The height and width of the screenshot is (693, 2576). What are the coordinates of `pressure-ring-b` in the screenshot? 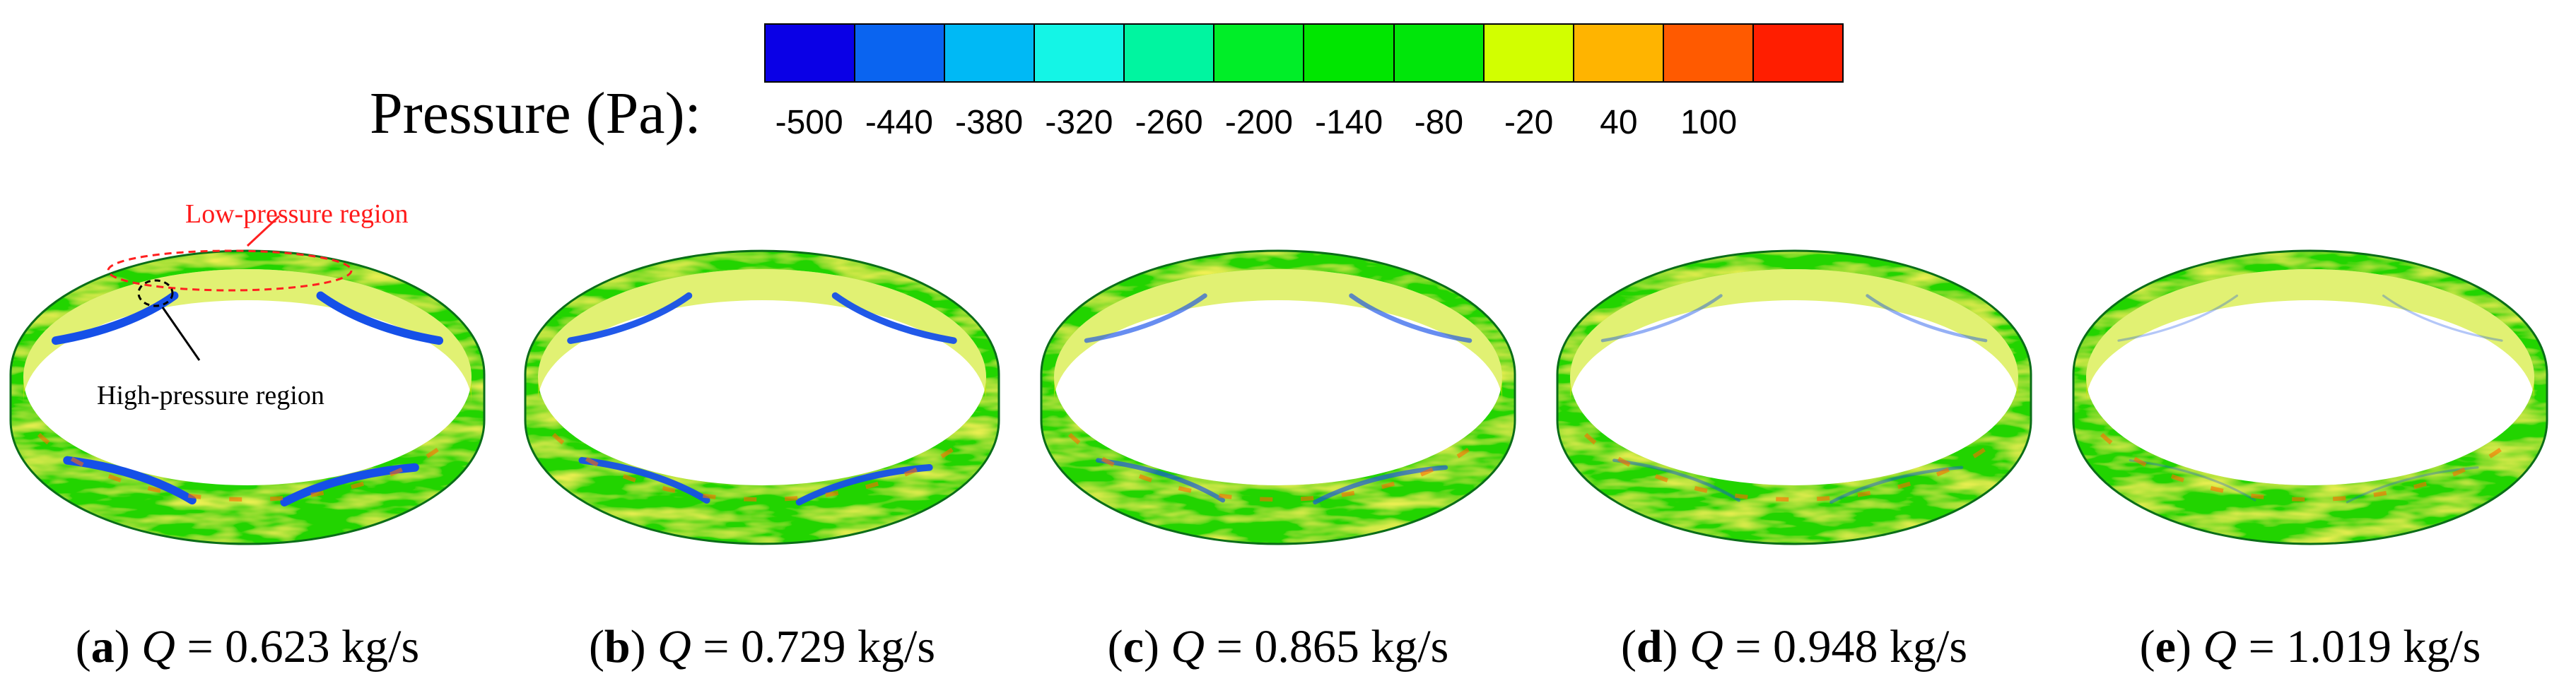 It's located at (762, 397).